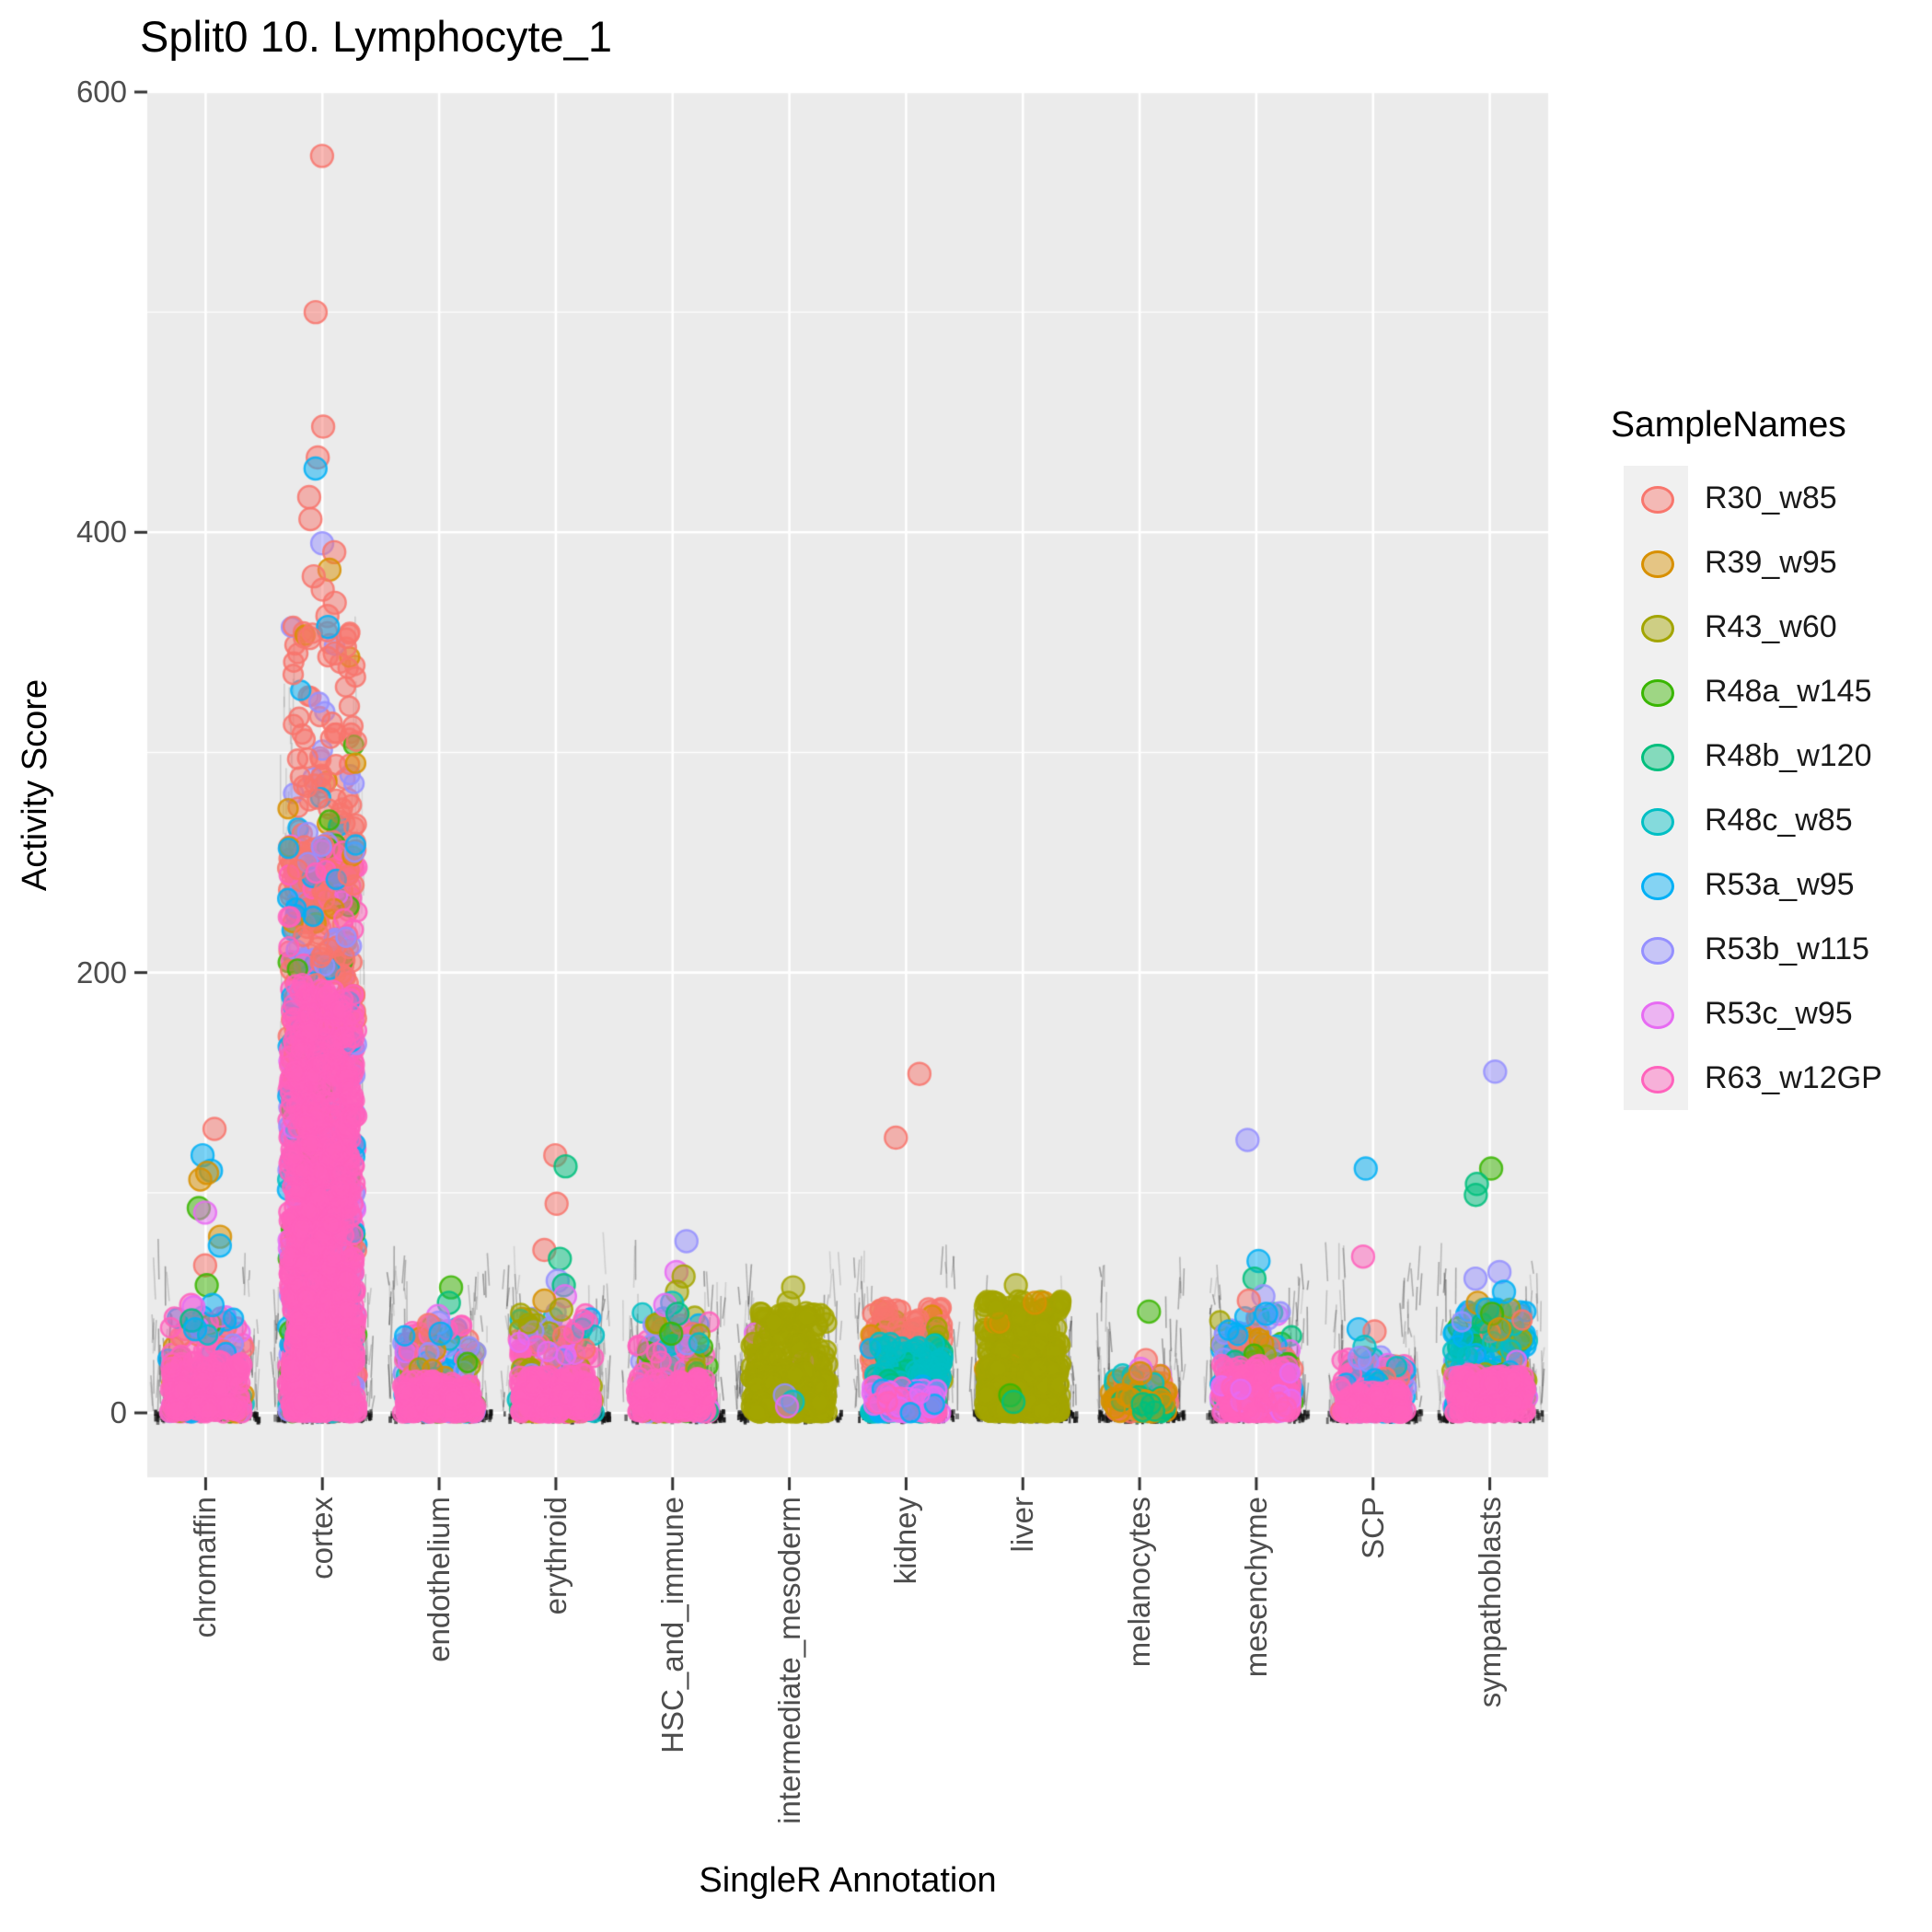  I want to click on legend-item-label: R48b_w120, so click(1789, 756).